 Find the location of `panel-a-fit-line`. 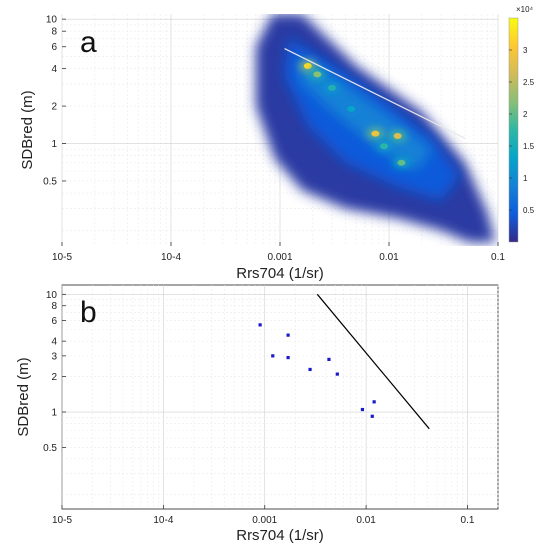

panel-a-fit-line is located at coordinates (375, 93).